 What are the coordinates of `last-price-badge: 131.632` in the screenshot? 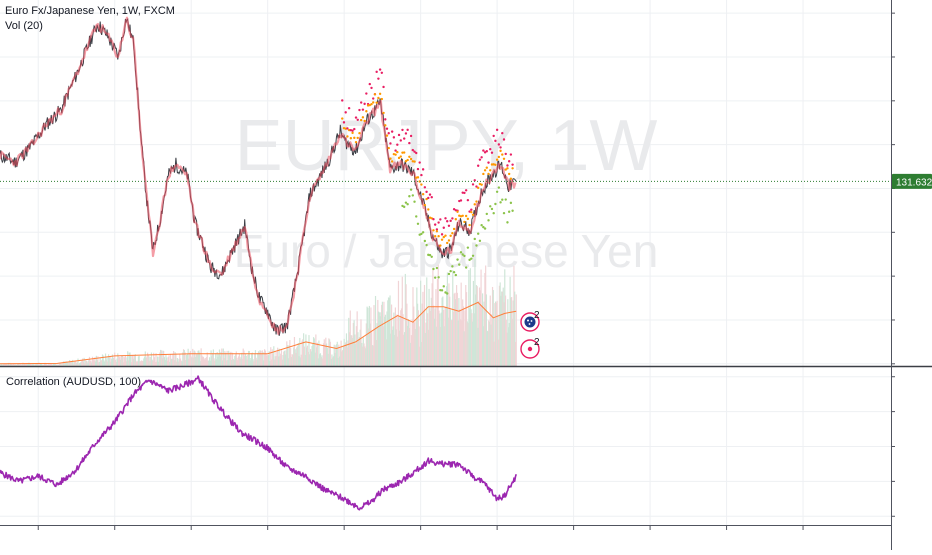 It's located at (912, 181).